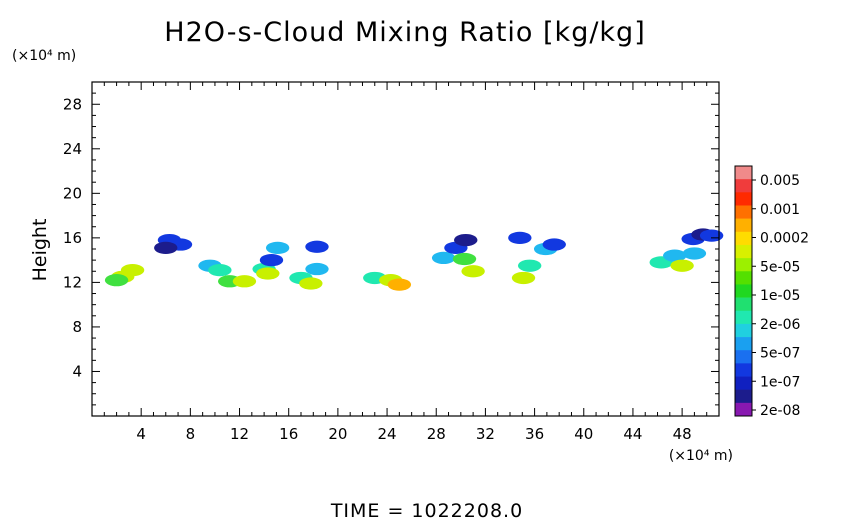 The width and height of the screenshot is (854, 524). Describe the element at coordinates (72, 193) in the screenshot. I see `y-tick-label: 20` at that location.